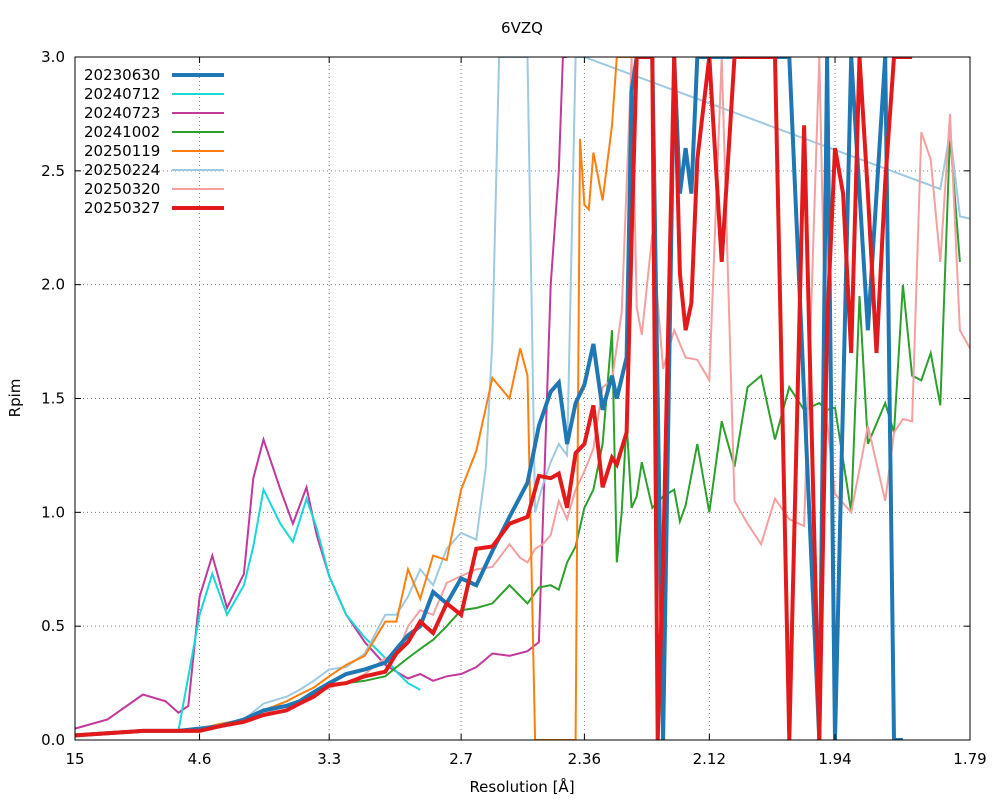  What do you see at coordinates (53, 626) in the screenshot?
I see `y-tick-label: 0.5` at bounding box center [53, 626].